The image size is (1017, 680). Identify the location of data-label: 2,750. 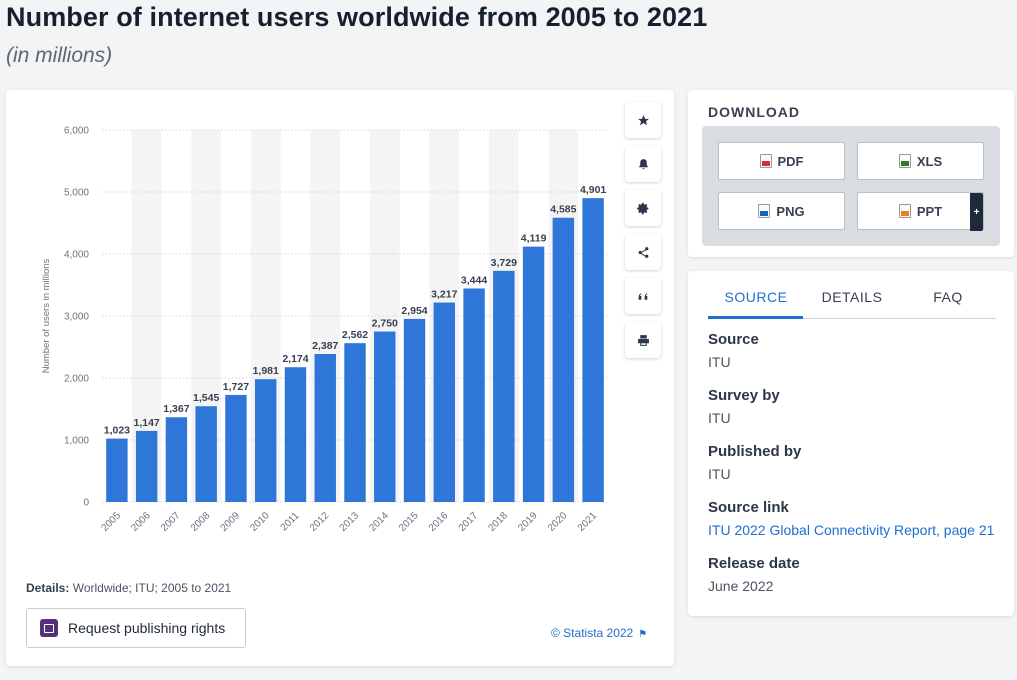
(385, 324).